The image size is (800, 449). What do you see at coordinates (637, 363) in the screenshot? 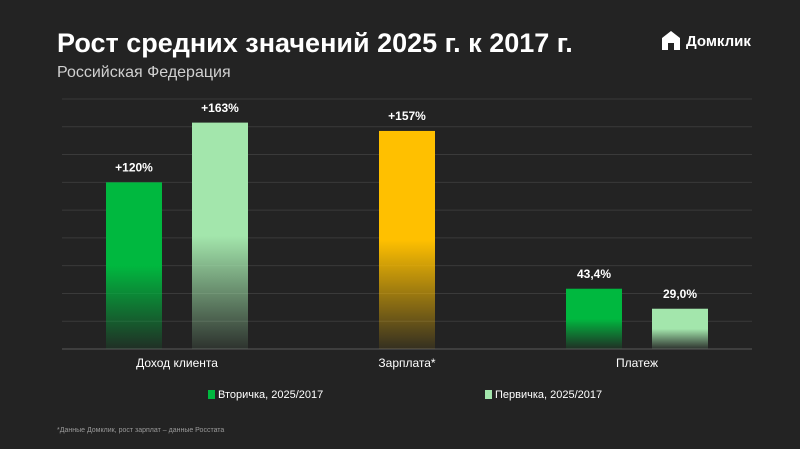
I see `x-tick-label: Платеж` at bounding box center [637, 363].